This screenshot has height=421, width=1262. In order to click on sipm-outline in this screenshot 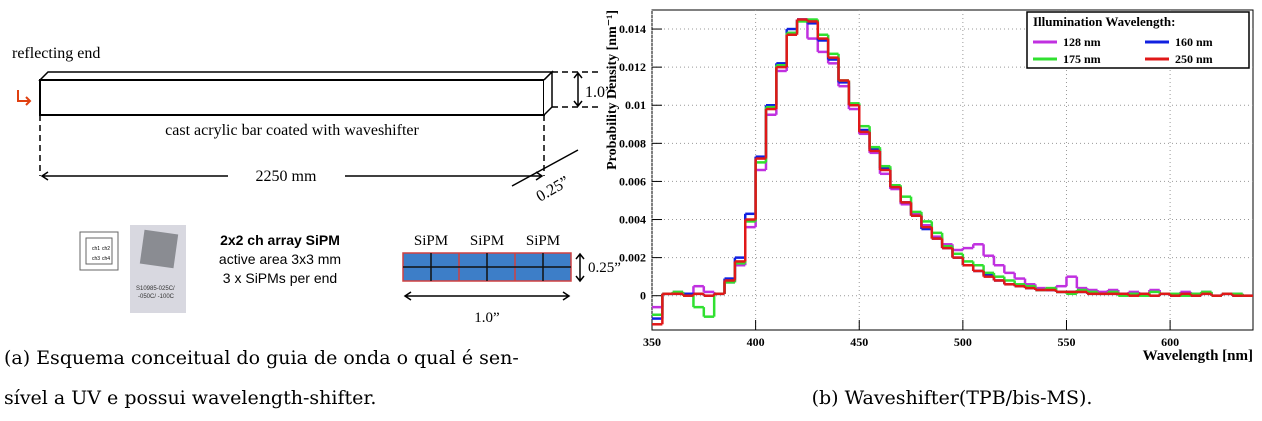, I will do `click(99, 251)`.